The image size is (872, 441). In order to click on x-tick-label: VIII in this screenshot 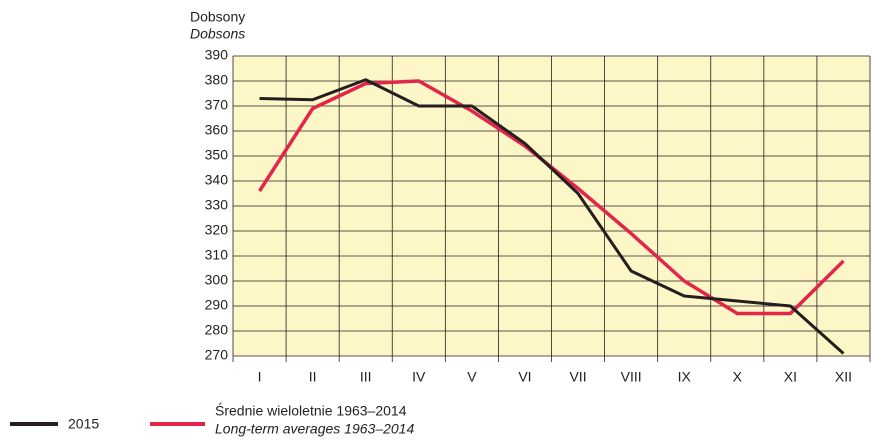, I will do `click(631, 377)`.